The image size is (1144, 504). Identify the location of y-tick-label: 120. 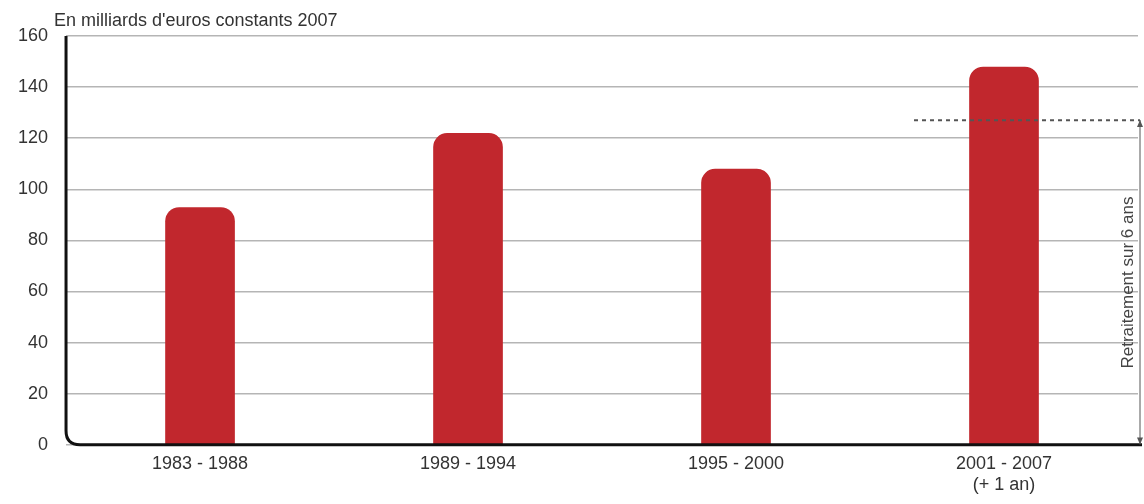
(33, 137).